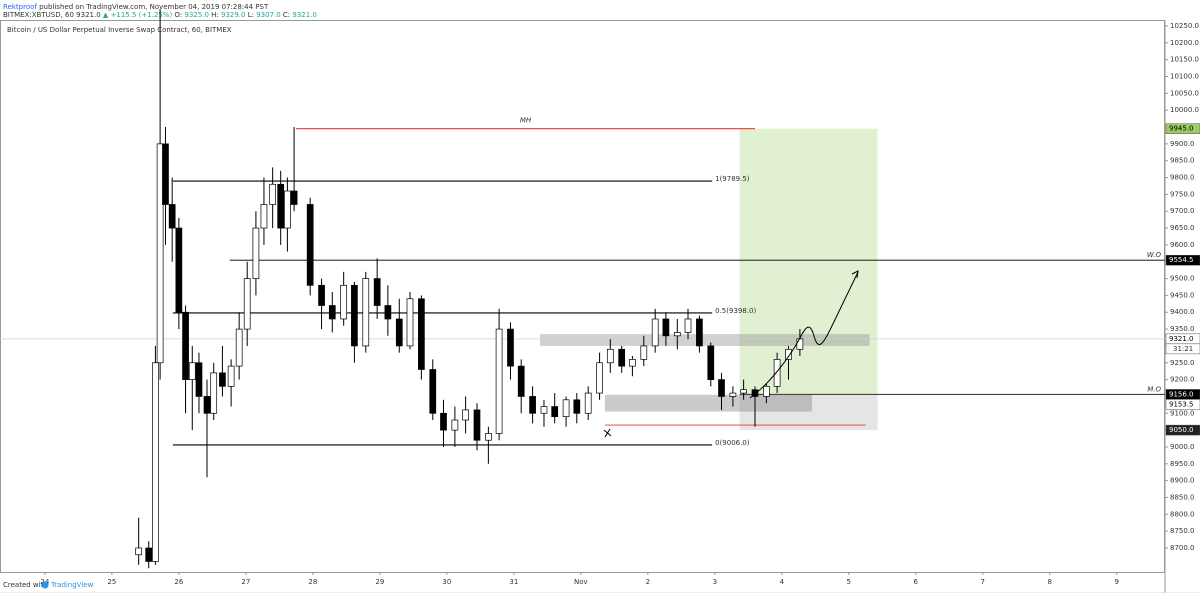 This screenshot has width=1200, height=593. What do you see at coordinates (1182, 481) in the screenshot?
I see `y-tick-label: 8900.0` at bounding box center [1182, 481].